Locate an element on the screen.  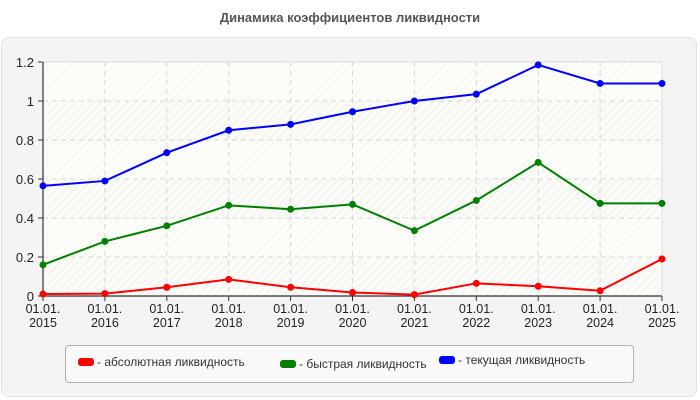
y-tick-label: 0.6 is located at coordinates (25, 179).